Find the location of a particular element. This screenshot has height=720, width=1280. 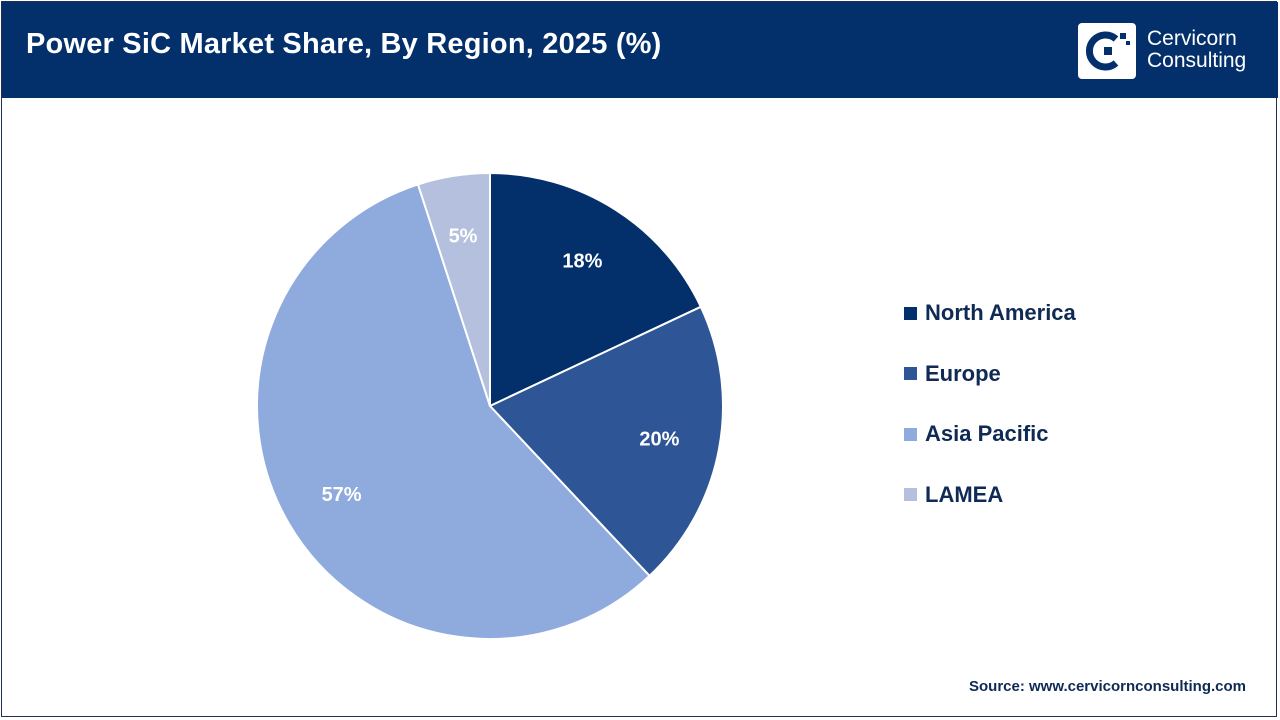

legend-item-asia-pacific: Asia Pacific is located at coordinates (990, 434).